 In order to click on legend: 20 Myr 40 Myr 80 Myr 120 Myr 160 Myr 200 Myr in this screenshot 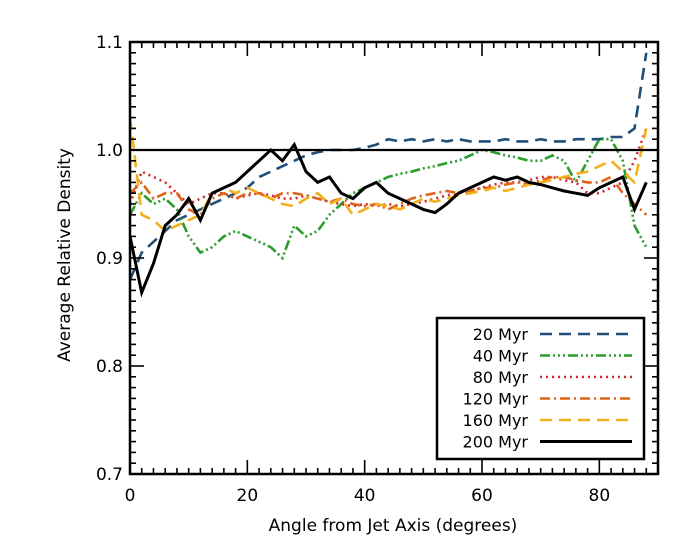, I will do `click(540, 388)`.